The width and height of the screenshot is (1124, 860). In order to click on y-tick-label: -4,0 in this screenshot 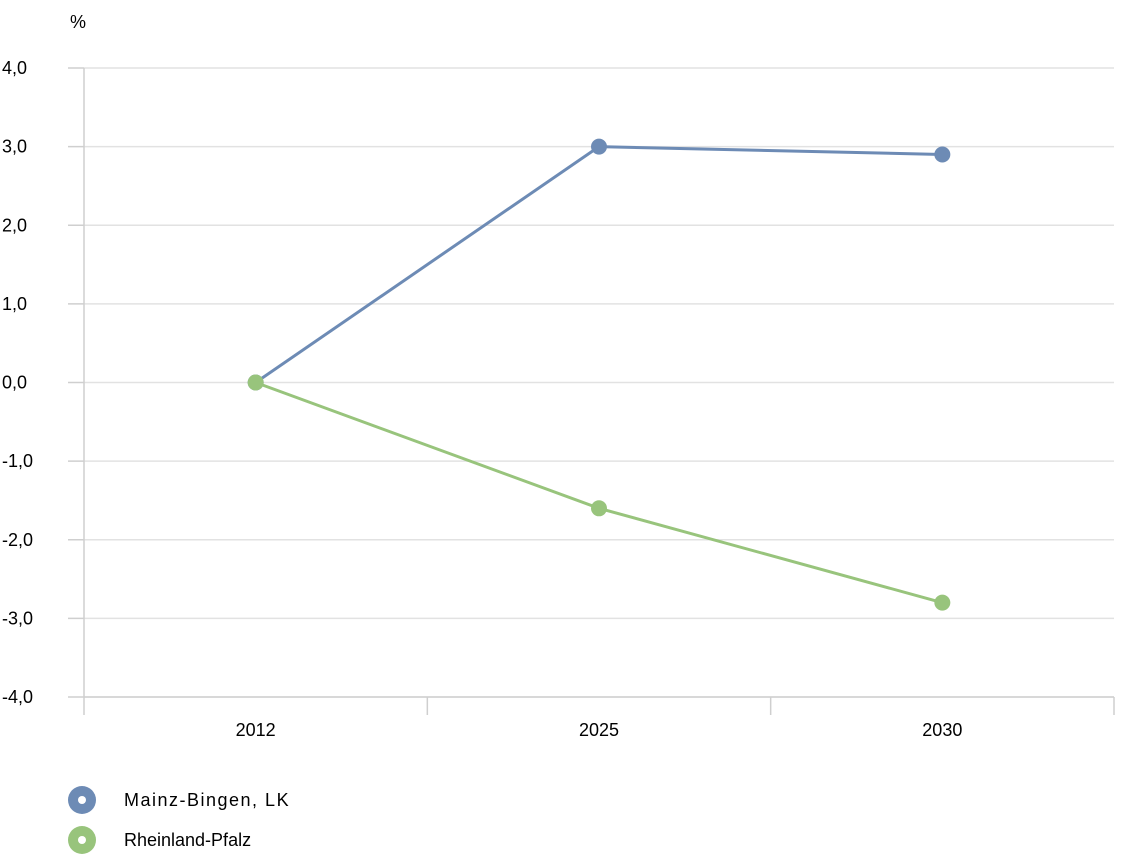, I will do `click(17, 697)`.